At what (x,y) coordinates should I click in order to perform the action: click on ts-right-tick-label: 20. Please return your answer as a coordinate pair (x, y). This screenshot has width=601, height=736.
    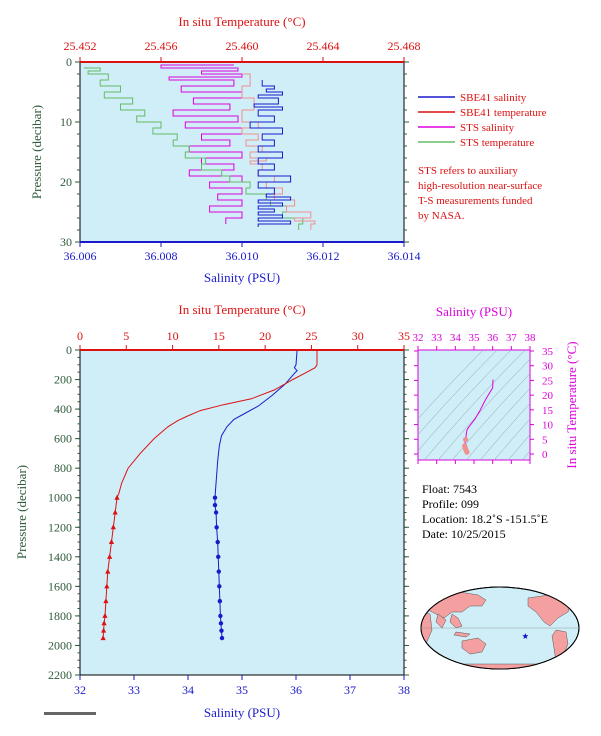
    Looking at the image, I should click on (548, 396).